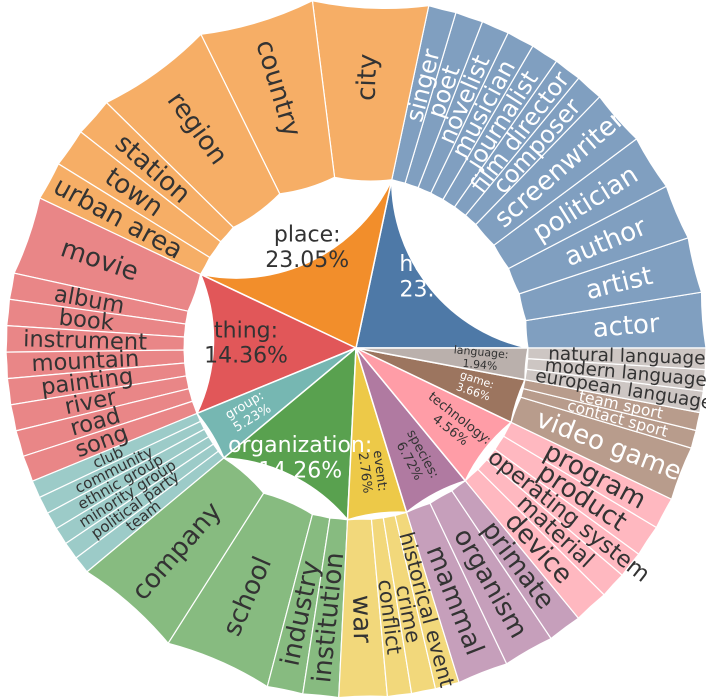 Image resolution: width=706 pixels, height=697 pixels. I want to click on outer-wedge-natural-language, so click(616, 359).